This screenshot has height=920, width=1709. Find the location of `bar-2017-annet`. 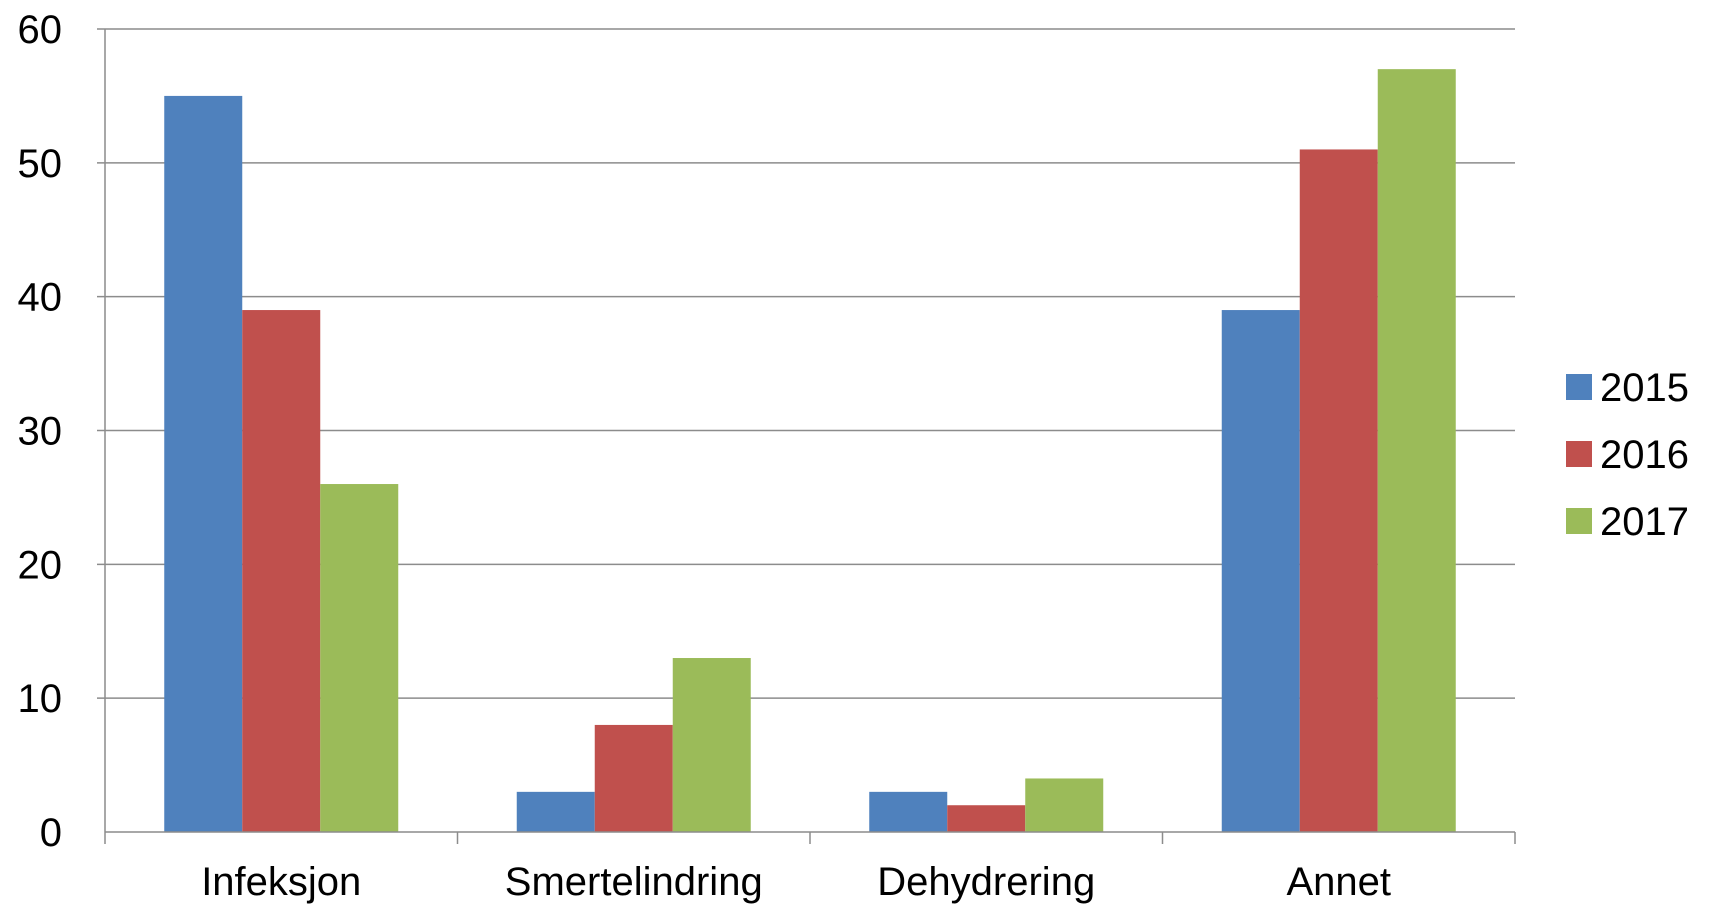

bar-2017-annet is located at coordinates (1416, 450).